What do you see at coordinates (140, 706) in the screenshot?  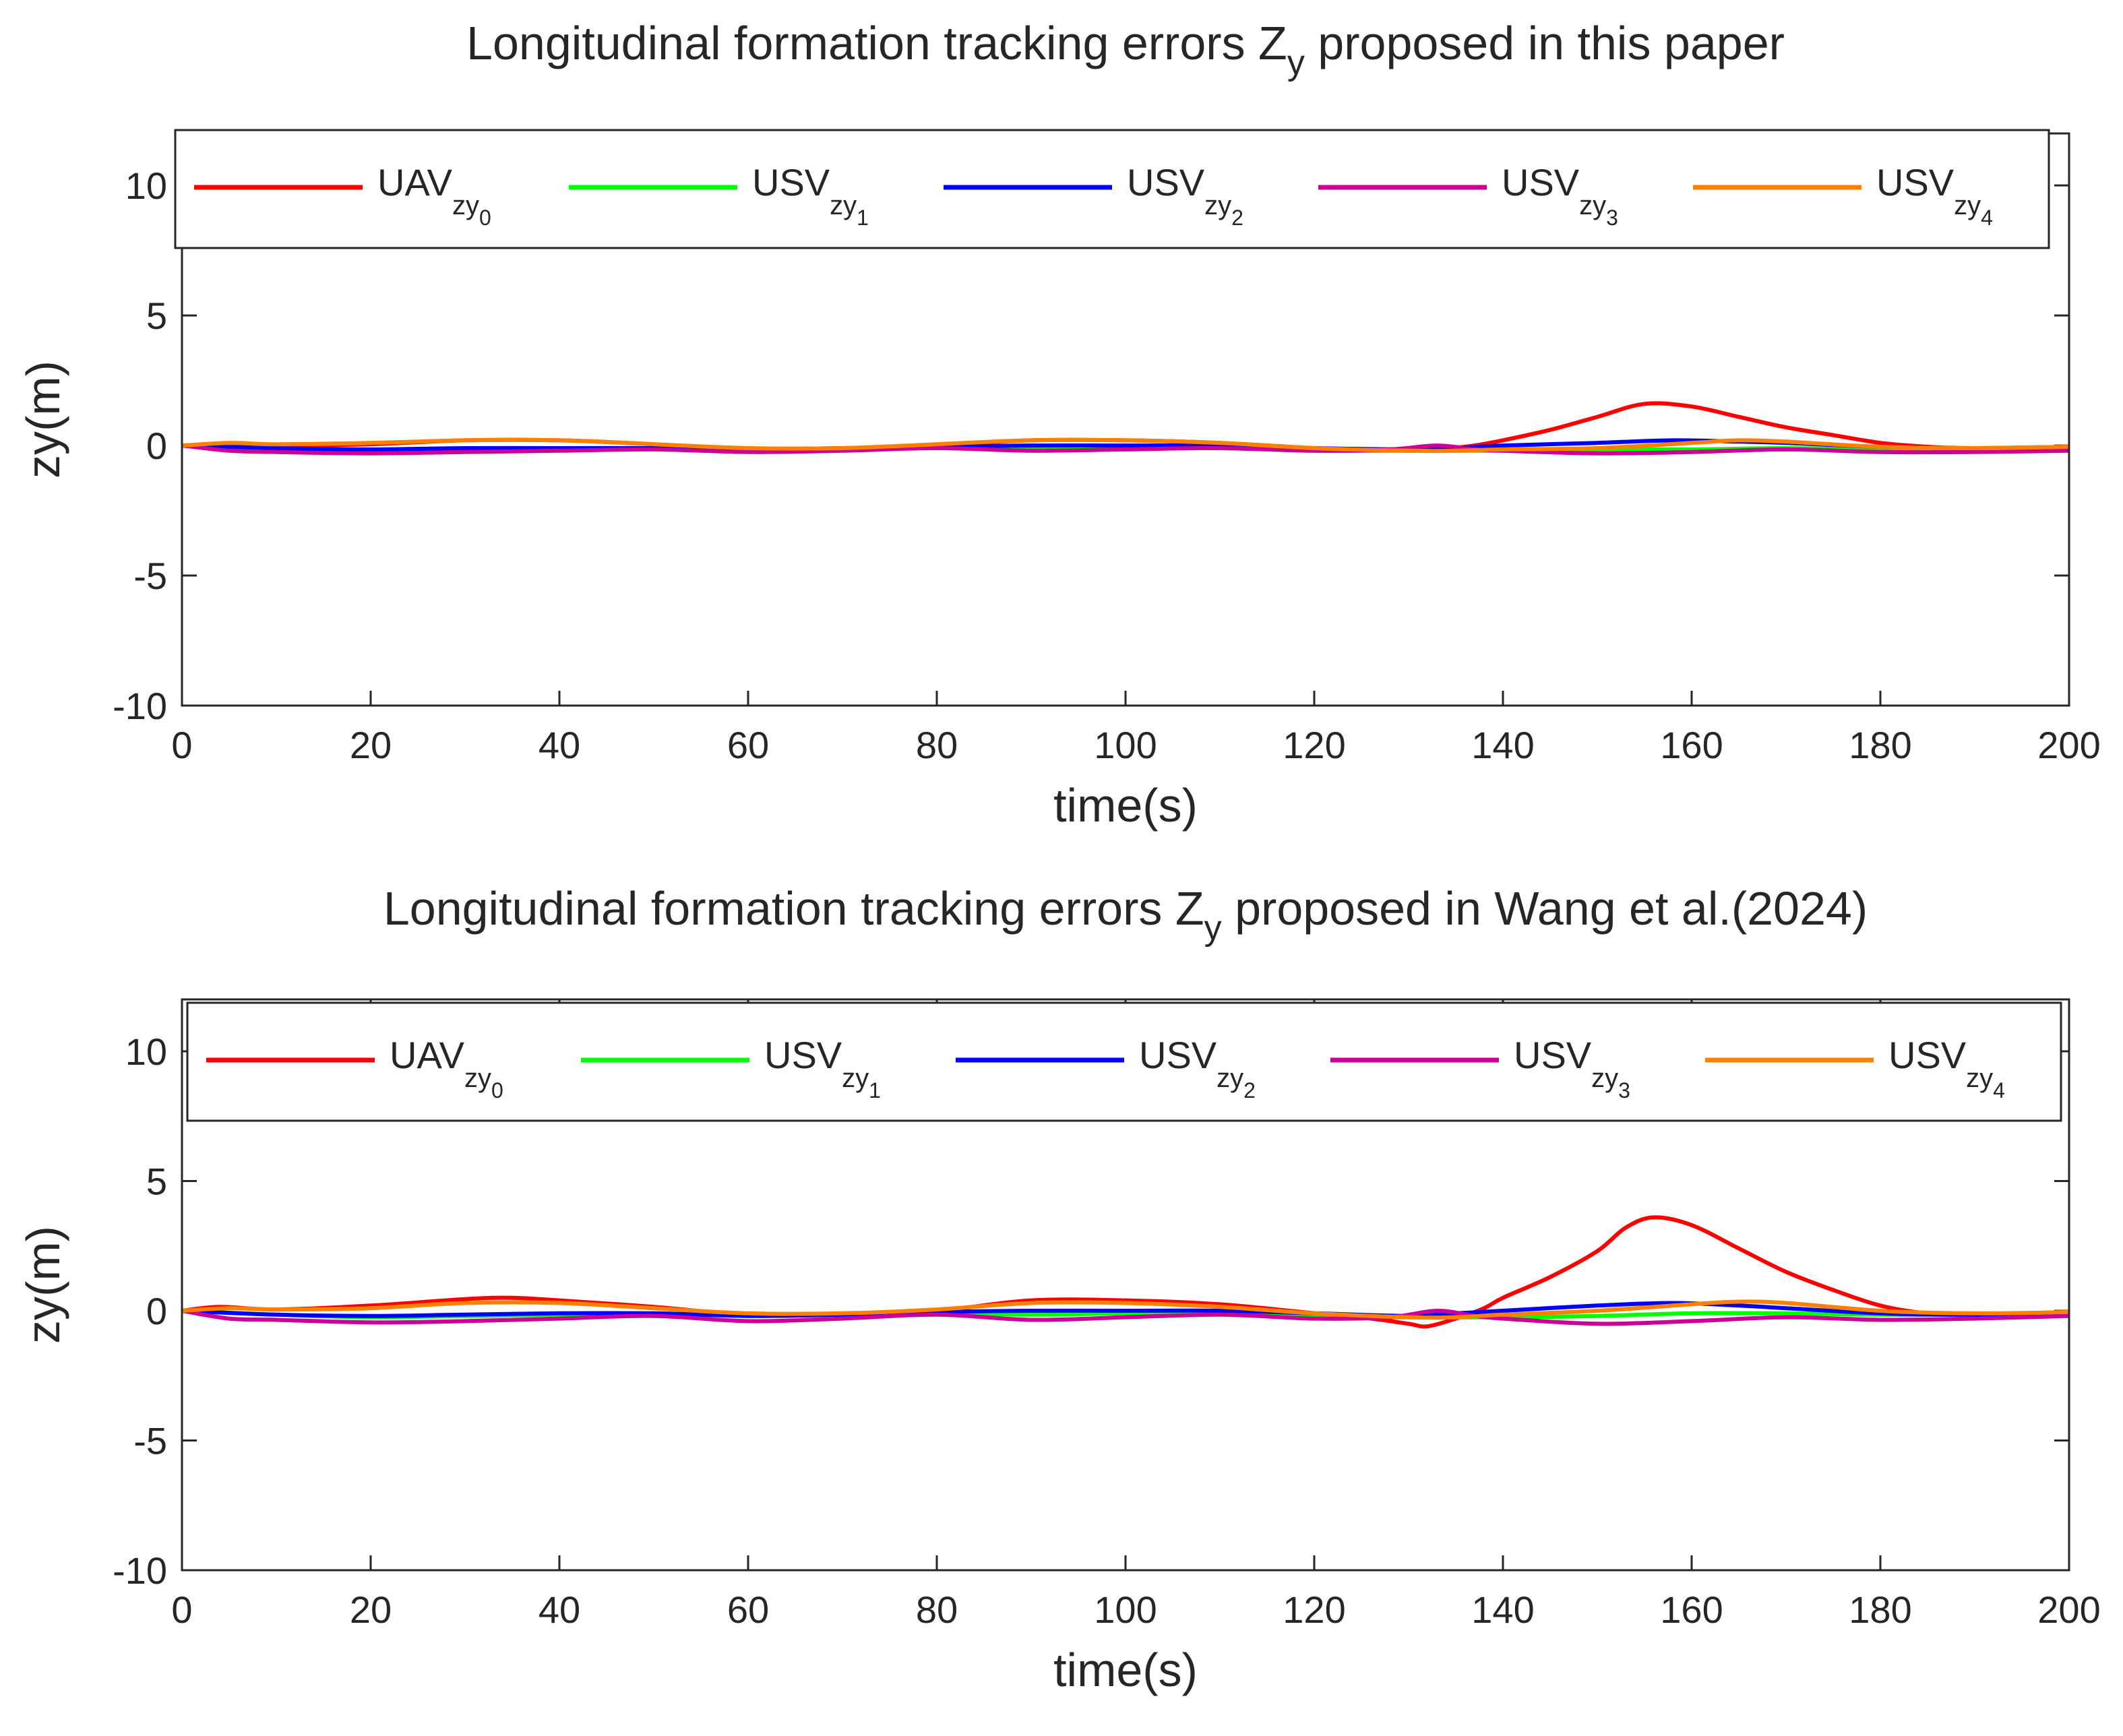 I see `y-tick-label: -10` at bounding box center [140, 706].